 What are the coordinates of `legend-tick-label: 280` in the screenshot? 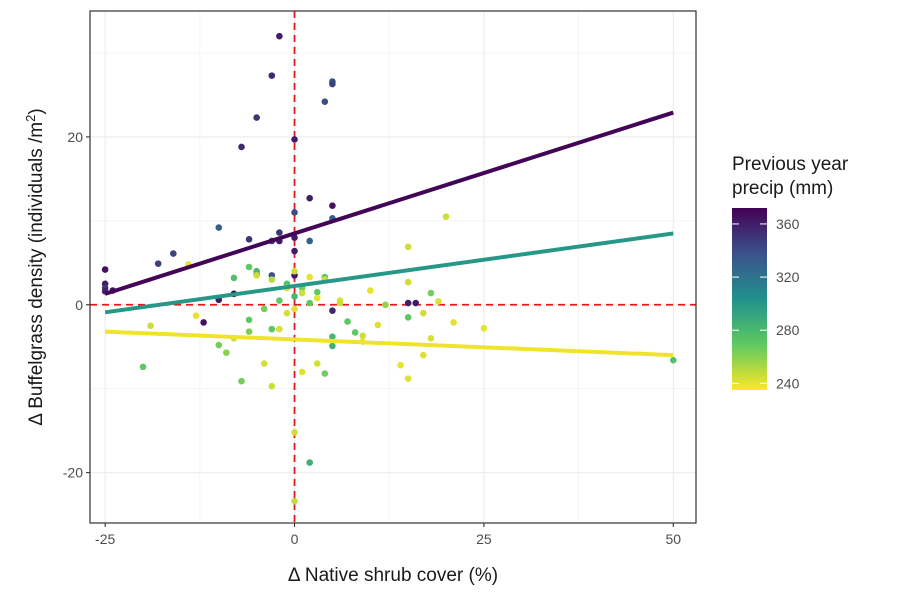 It's located at (788, 330).